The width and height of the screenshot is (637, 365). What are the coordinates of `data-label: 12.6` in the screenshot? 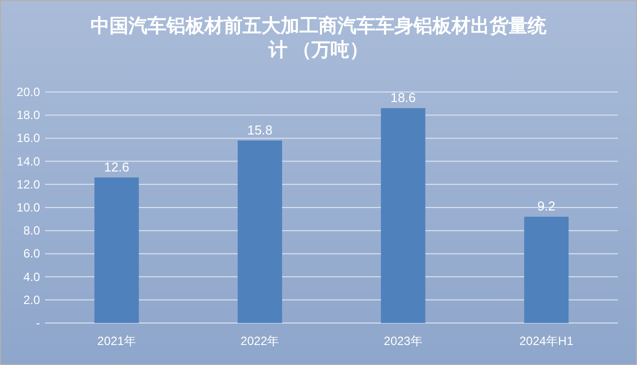 It's located at (117, 166).